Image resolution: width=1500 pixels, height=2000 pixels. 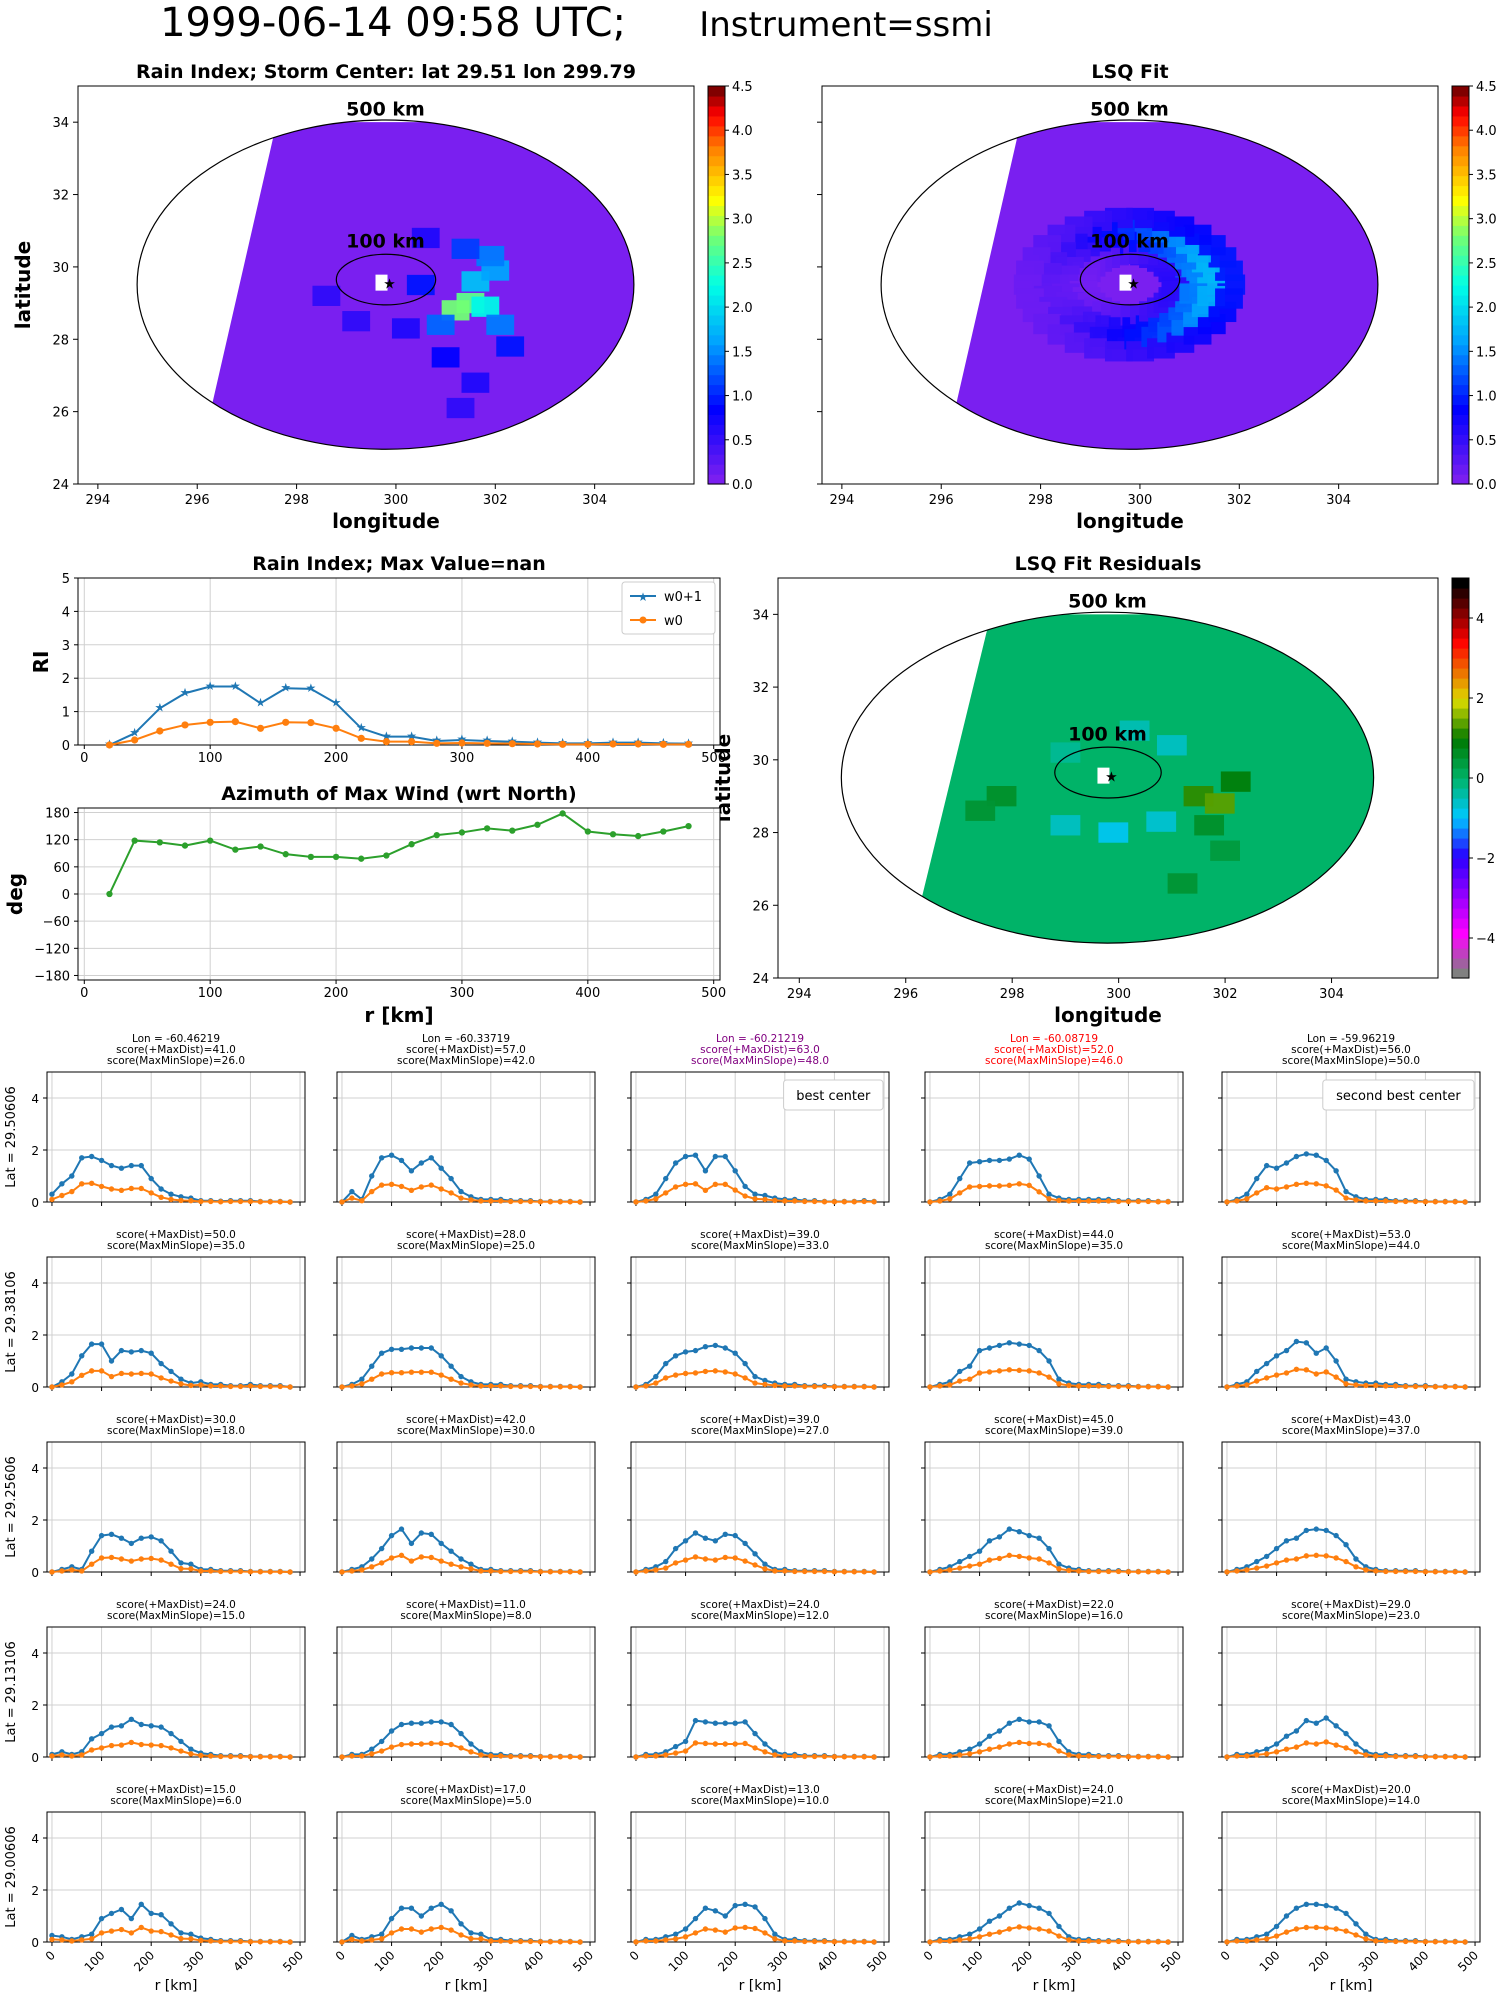 I want to click on rain_map-cell, so click(x=420, y=285).